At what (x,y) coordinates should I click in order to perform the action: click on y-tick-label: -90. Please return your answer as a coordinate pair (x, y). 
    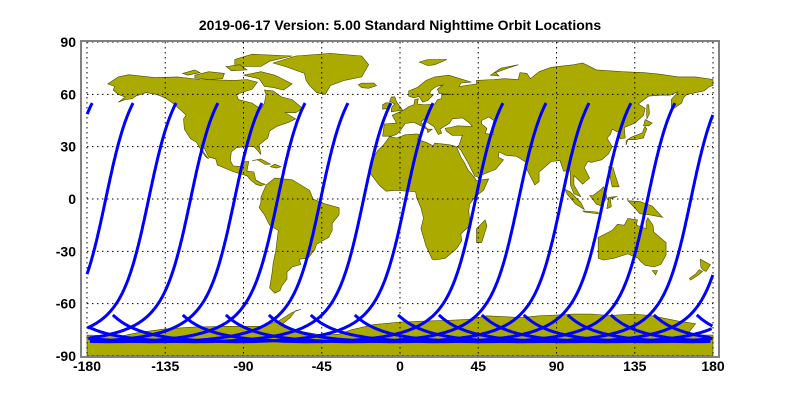
    Looking at the image, I should click on (66, 356).